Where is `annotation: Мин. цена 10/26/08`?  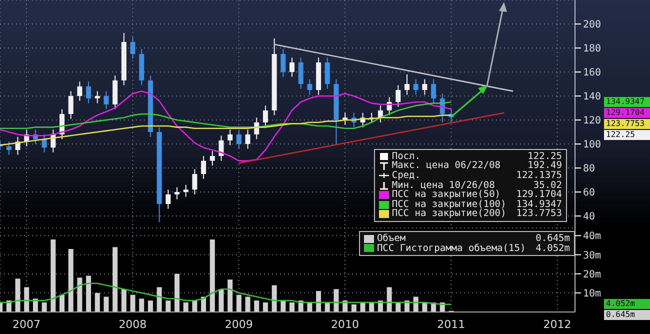
annotation: Мин. цена 10/26/08 is located at coordinates (443, 185).